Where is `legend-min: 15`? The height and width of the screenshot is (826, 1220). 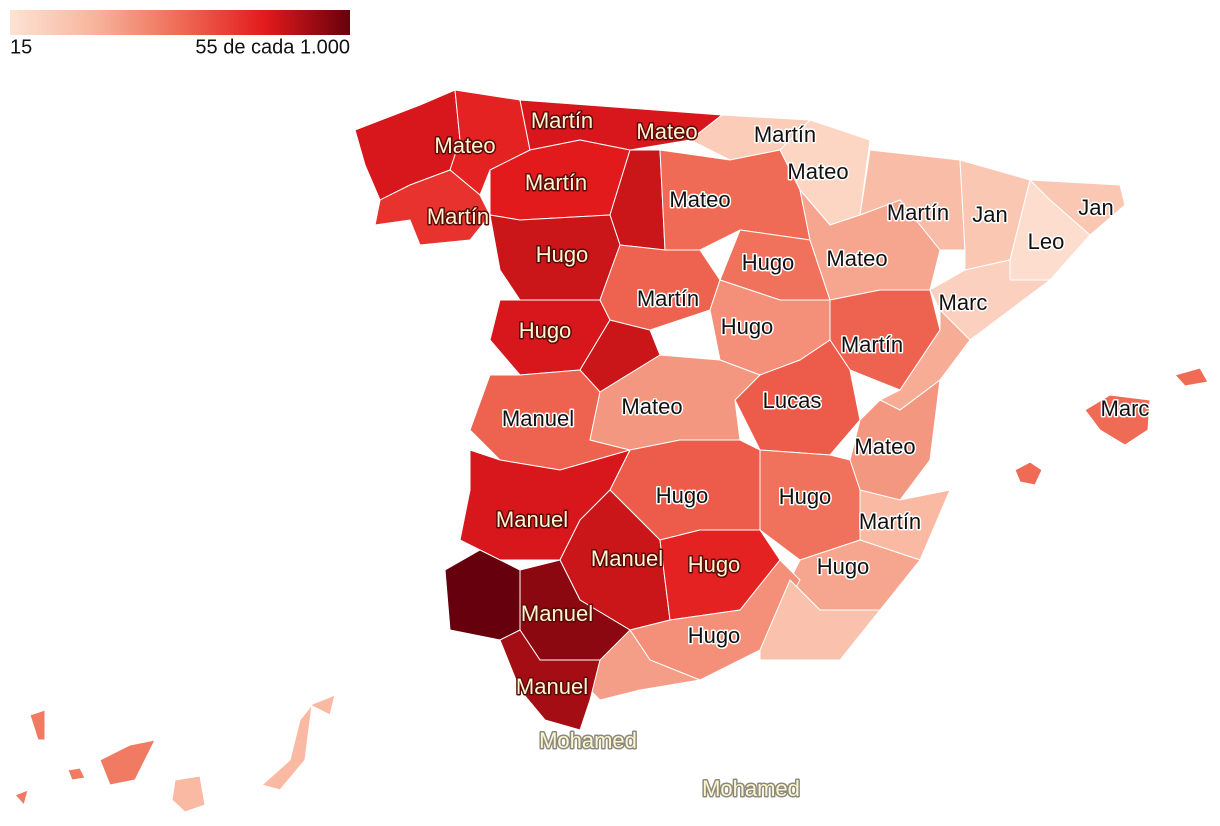 legend-min: 15 is located at coordinates (21, 47).